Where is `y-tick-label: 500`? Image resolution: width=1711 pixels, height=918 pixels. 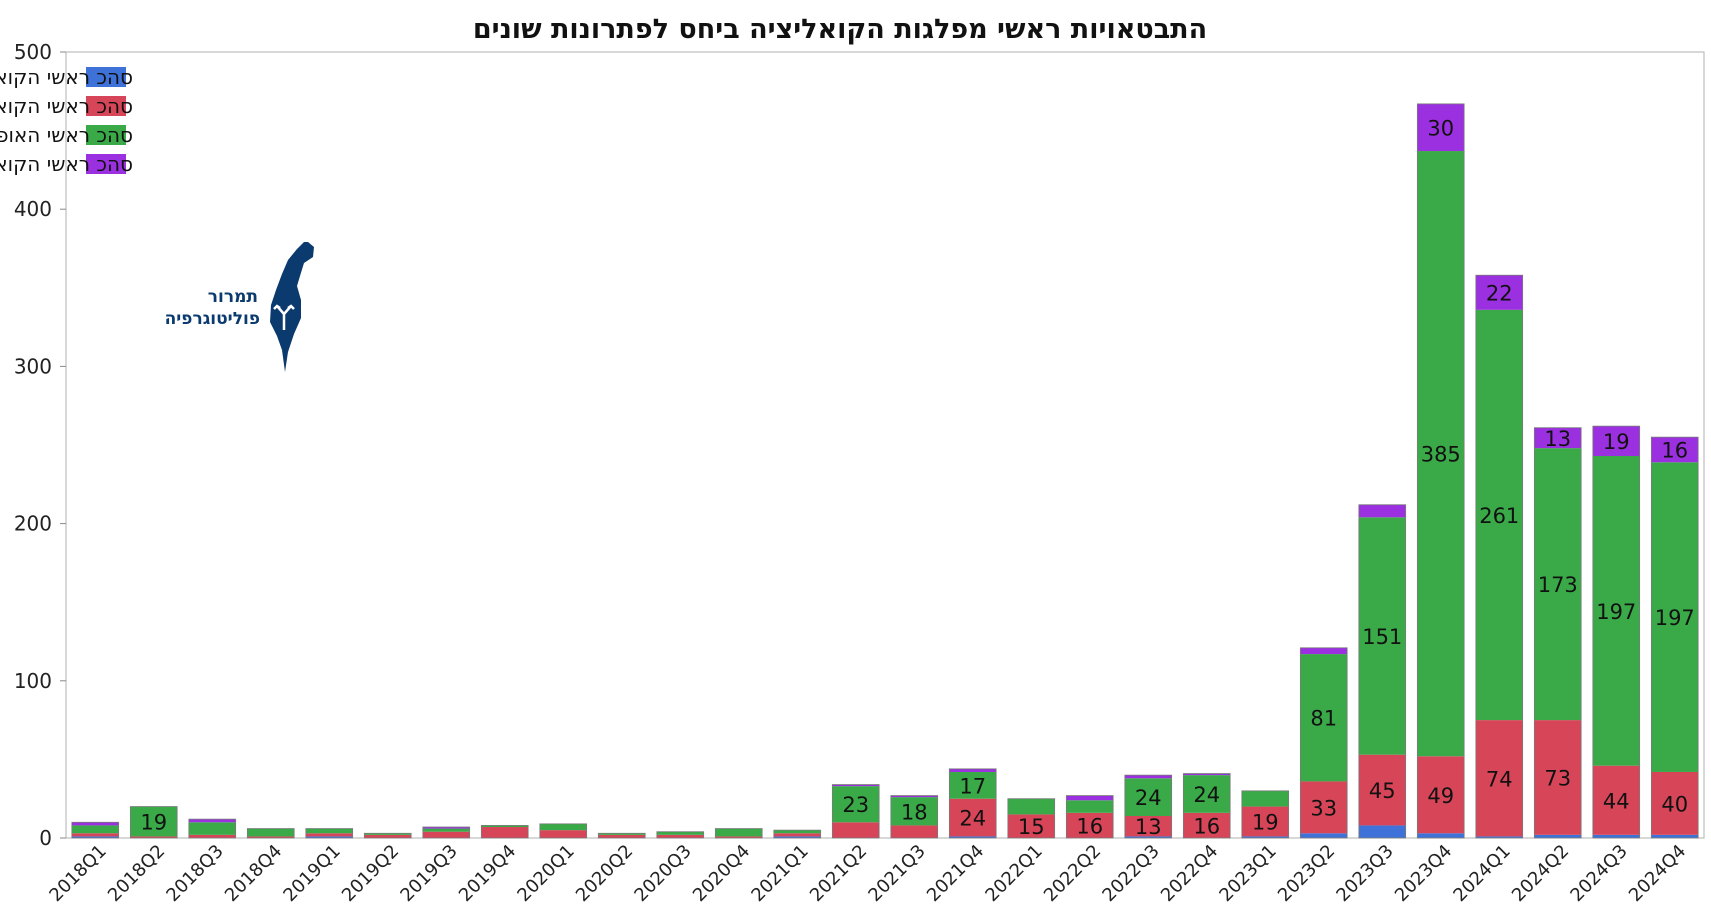 y-tick-label: 500 is located at coordinates (33, 52).